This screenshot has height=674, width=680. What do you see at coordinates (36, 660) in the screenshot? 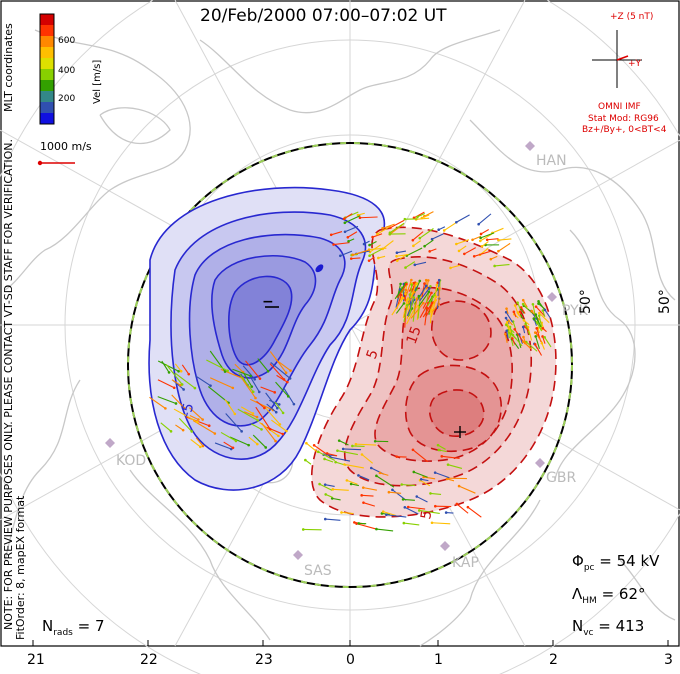
I see `mlt-tick-label: 21` at bounding box center [36, 660].